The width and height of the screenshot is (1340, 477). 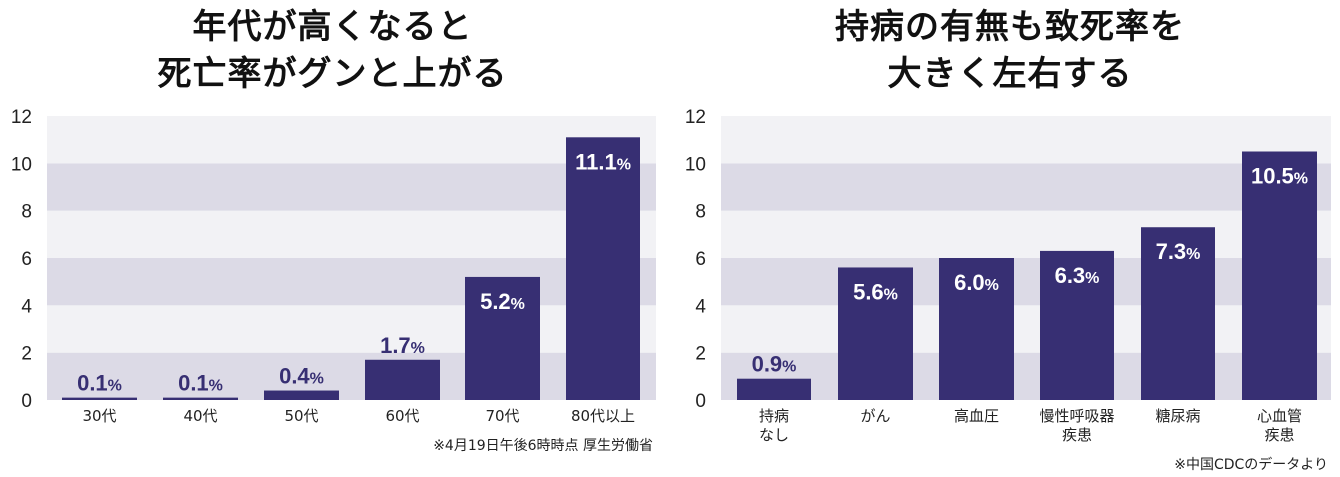 What do you see at coordinates (99, 416) in the screenshot?
I see `x-tick-label: 30代` at bounding box center [99, 416].